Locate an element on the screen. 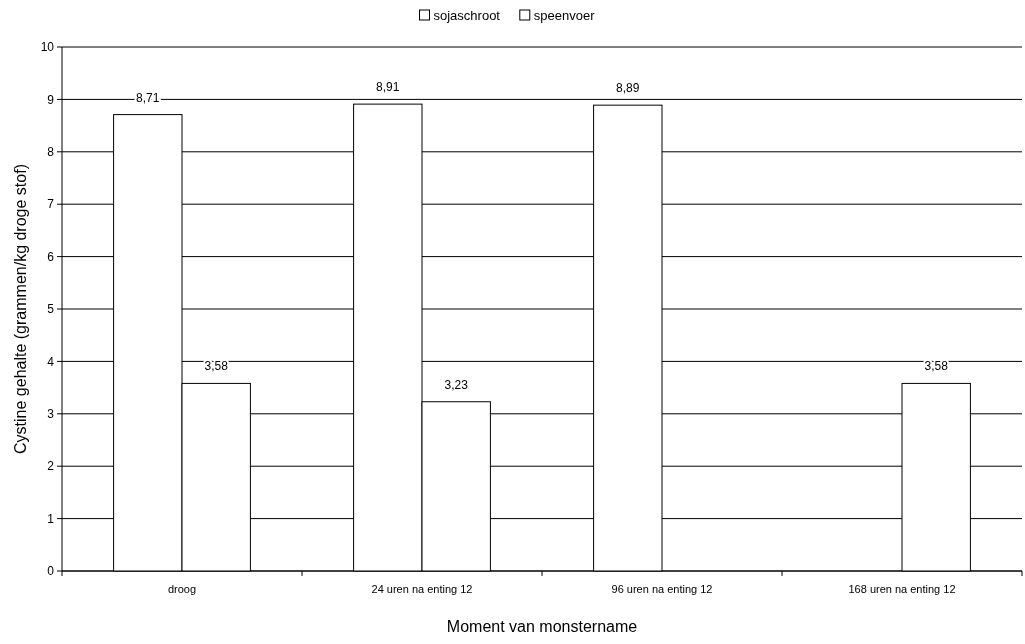 This screenshot has width=1025, height=644. y-tick-label: 1 is located at coordinates (51, 518).